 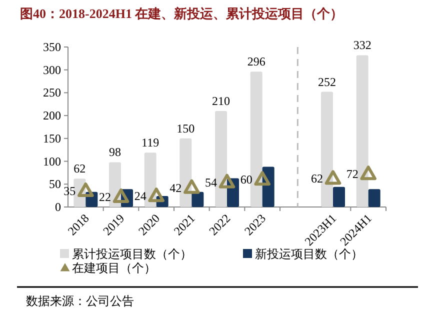 What do you see at coordinates (105, 197) in the screenshot?
I see `data-label: 22` at bounding box center [105, 197].